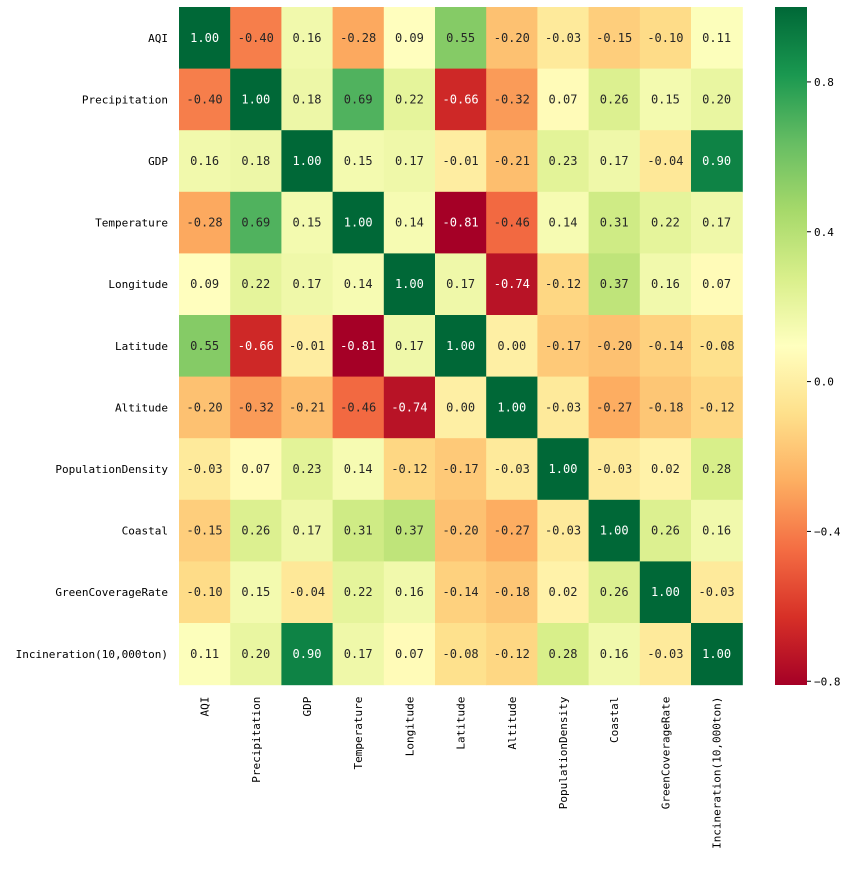 This screenshot has width=853, height=869. What do you see at coordinates (791, 346) in the screenshot?
I see `colorbar-gradient` at bounding box center [791, 346].